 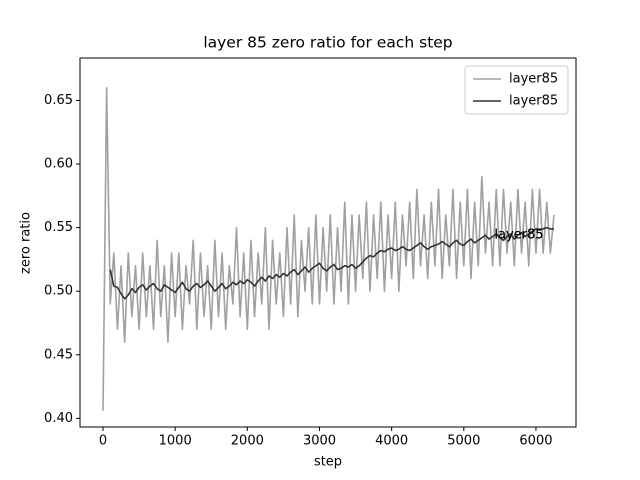 What do you see at coordinates (26, 243) in the screenshot?
I see `y-axis-label: zero ratio` at bounding box center [26, 243].